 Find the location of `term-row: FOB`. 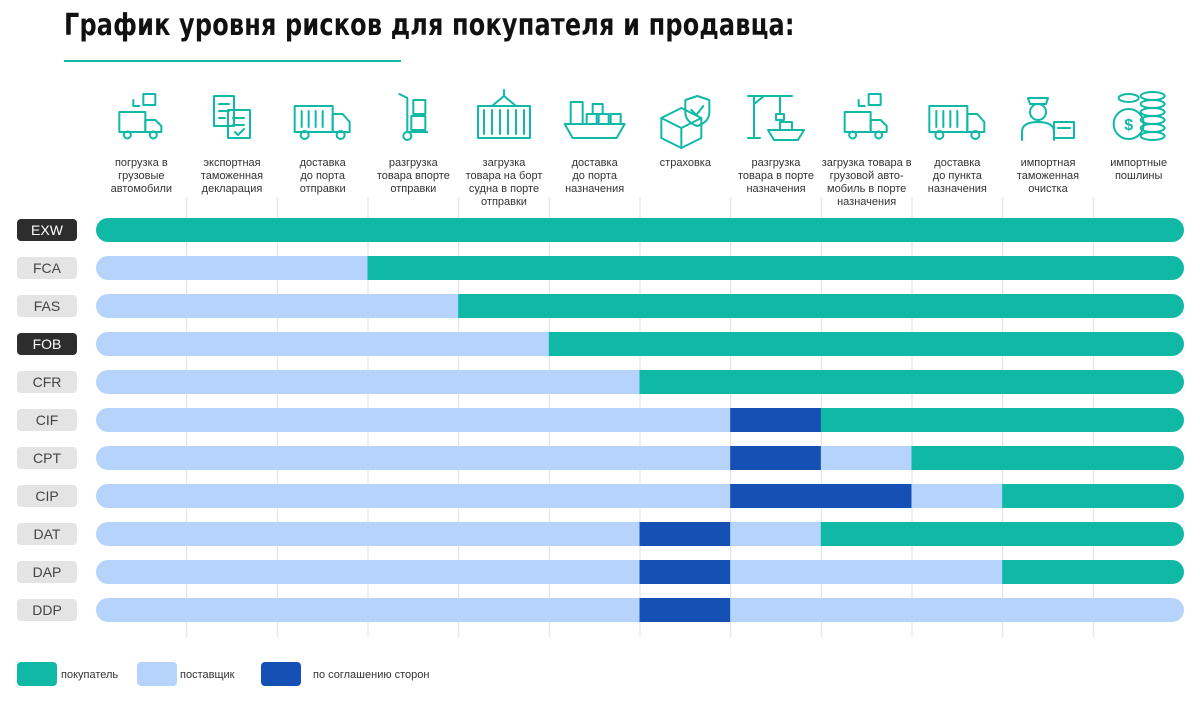

term-row: FOB is located at coordinates (600, 344).